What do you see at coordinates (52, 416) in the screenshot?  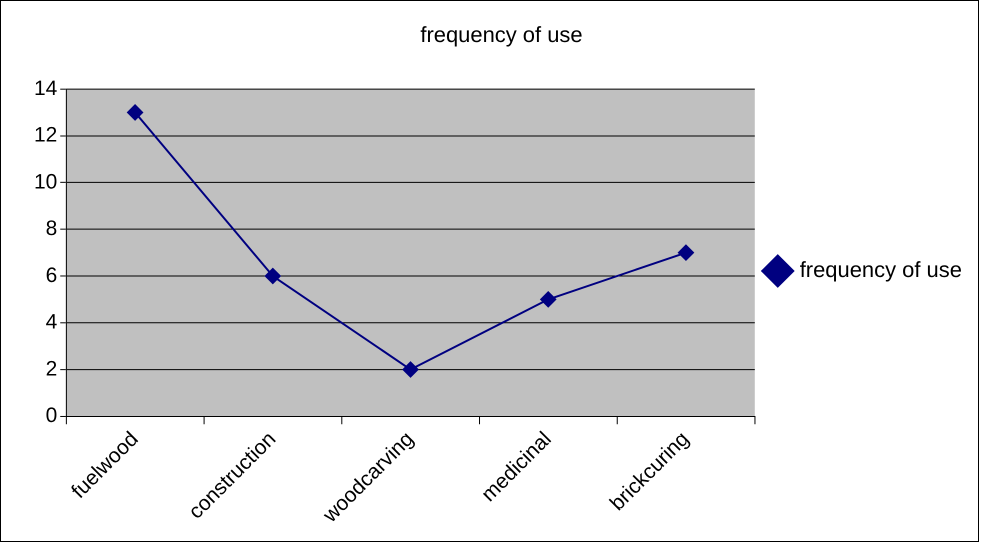 I see `y-tick-label: 0` at bounding box center [52, 416].